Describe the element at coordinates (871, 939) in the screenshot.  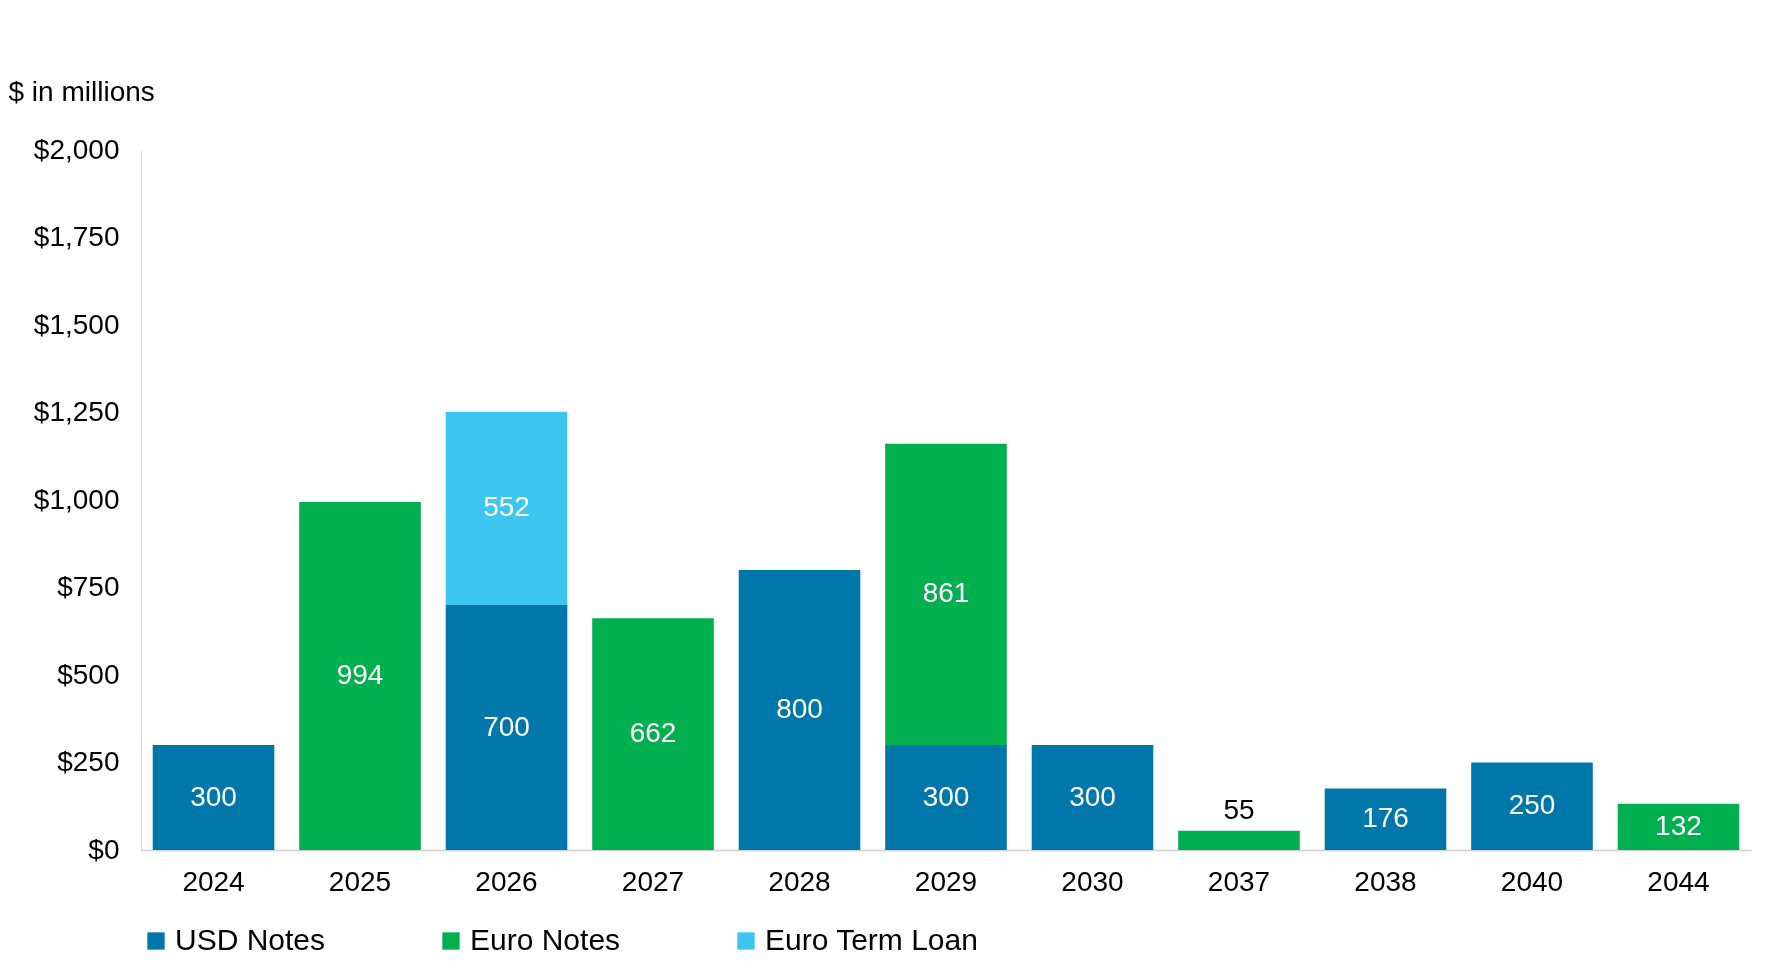
I see `legend-label: Euro Term Loan` at that location.